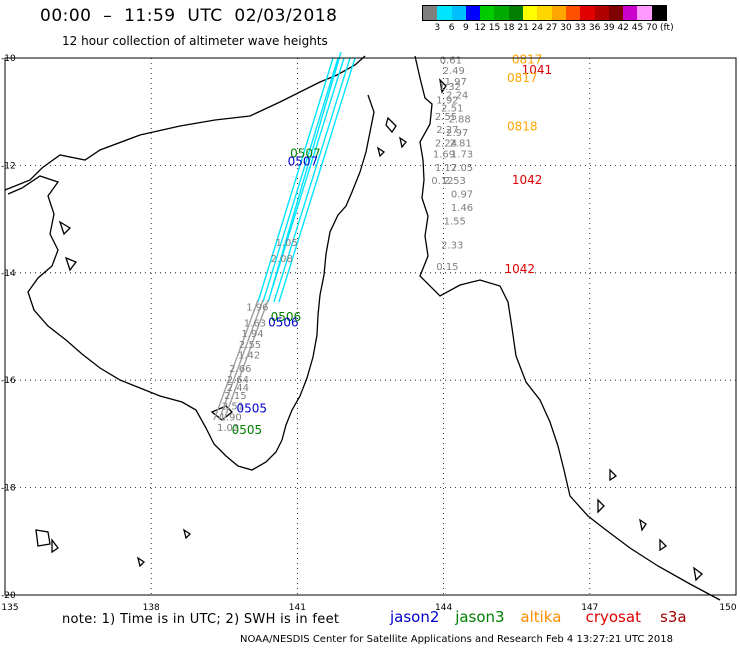  Describe the element at coordinates (613, 617) in the screenshot. I see `legend-item-cryosat: cryosat` at that location.